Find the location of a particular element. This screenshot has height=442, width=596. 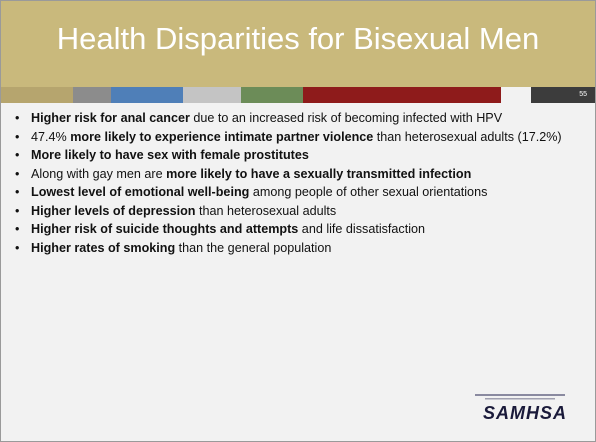

bullet-text: Higher risk for anal cancer is located at coordinates (110, 118).